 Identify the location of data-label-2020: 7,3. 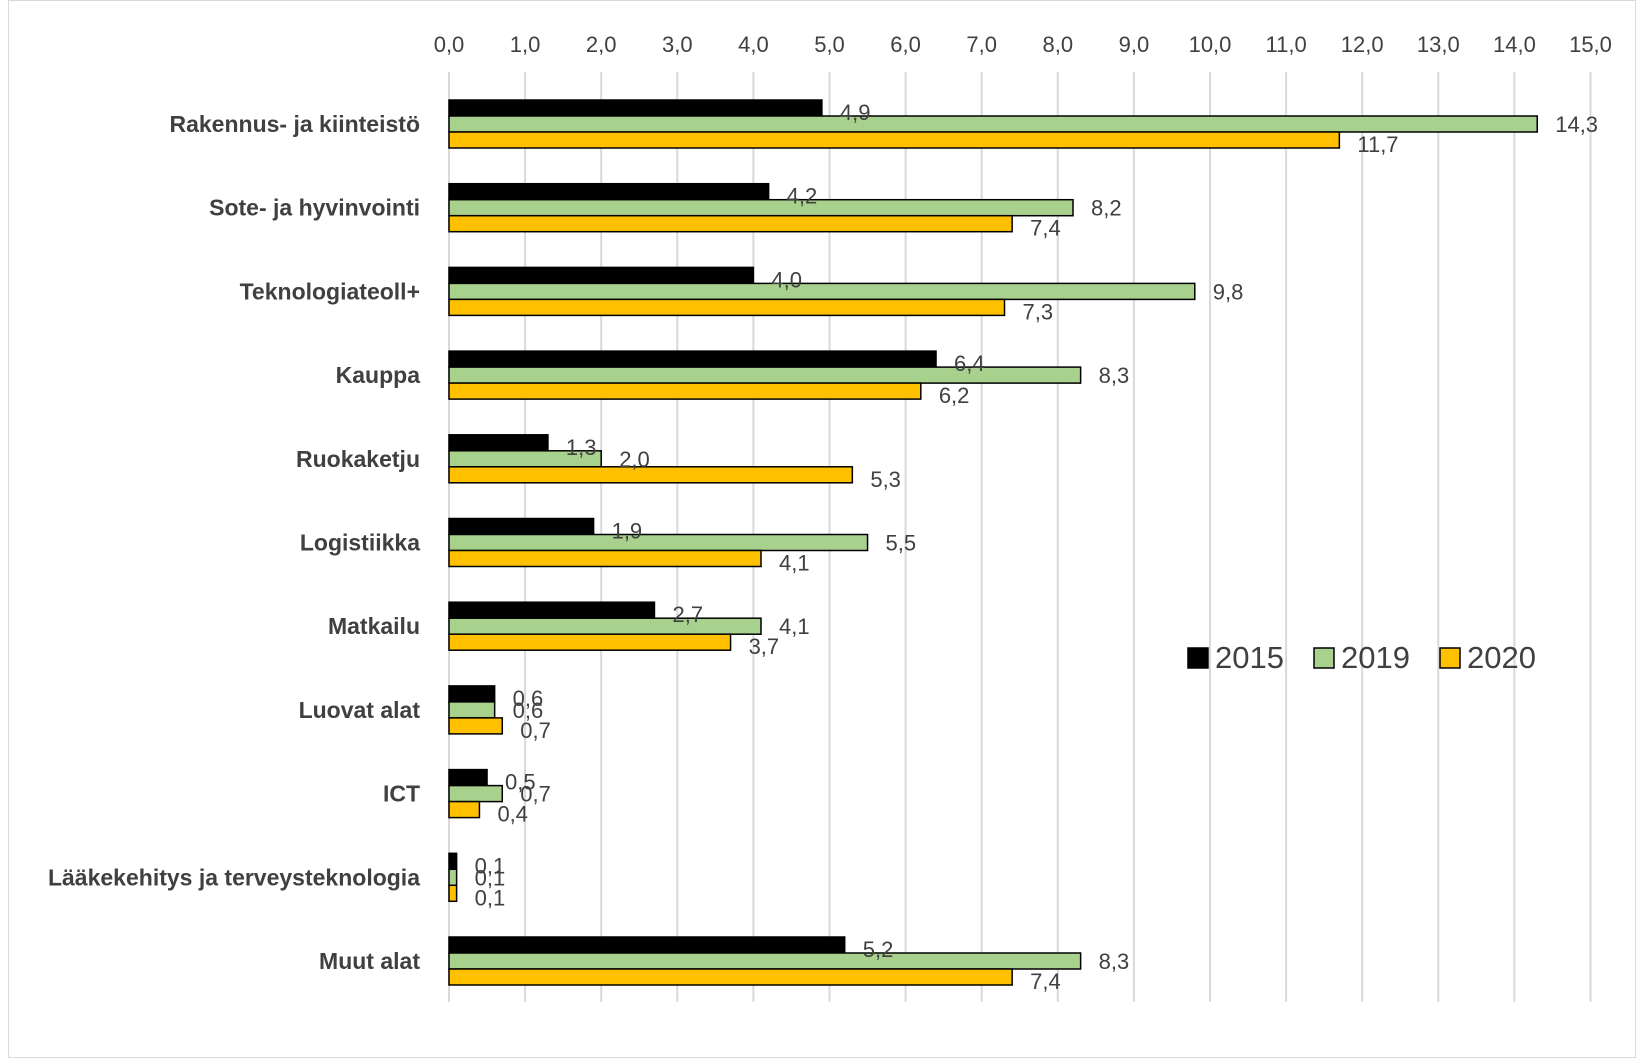
(1038, 311).